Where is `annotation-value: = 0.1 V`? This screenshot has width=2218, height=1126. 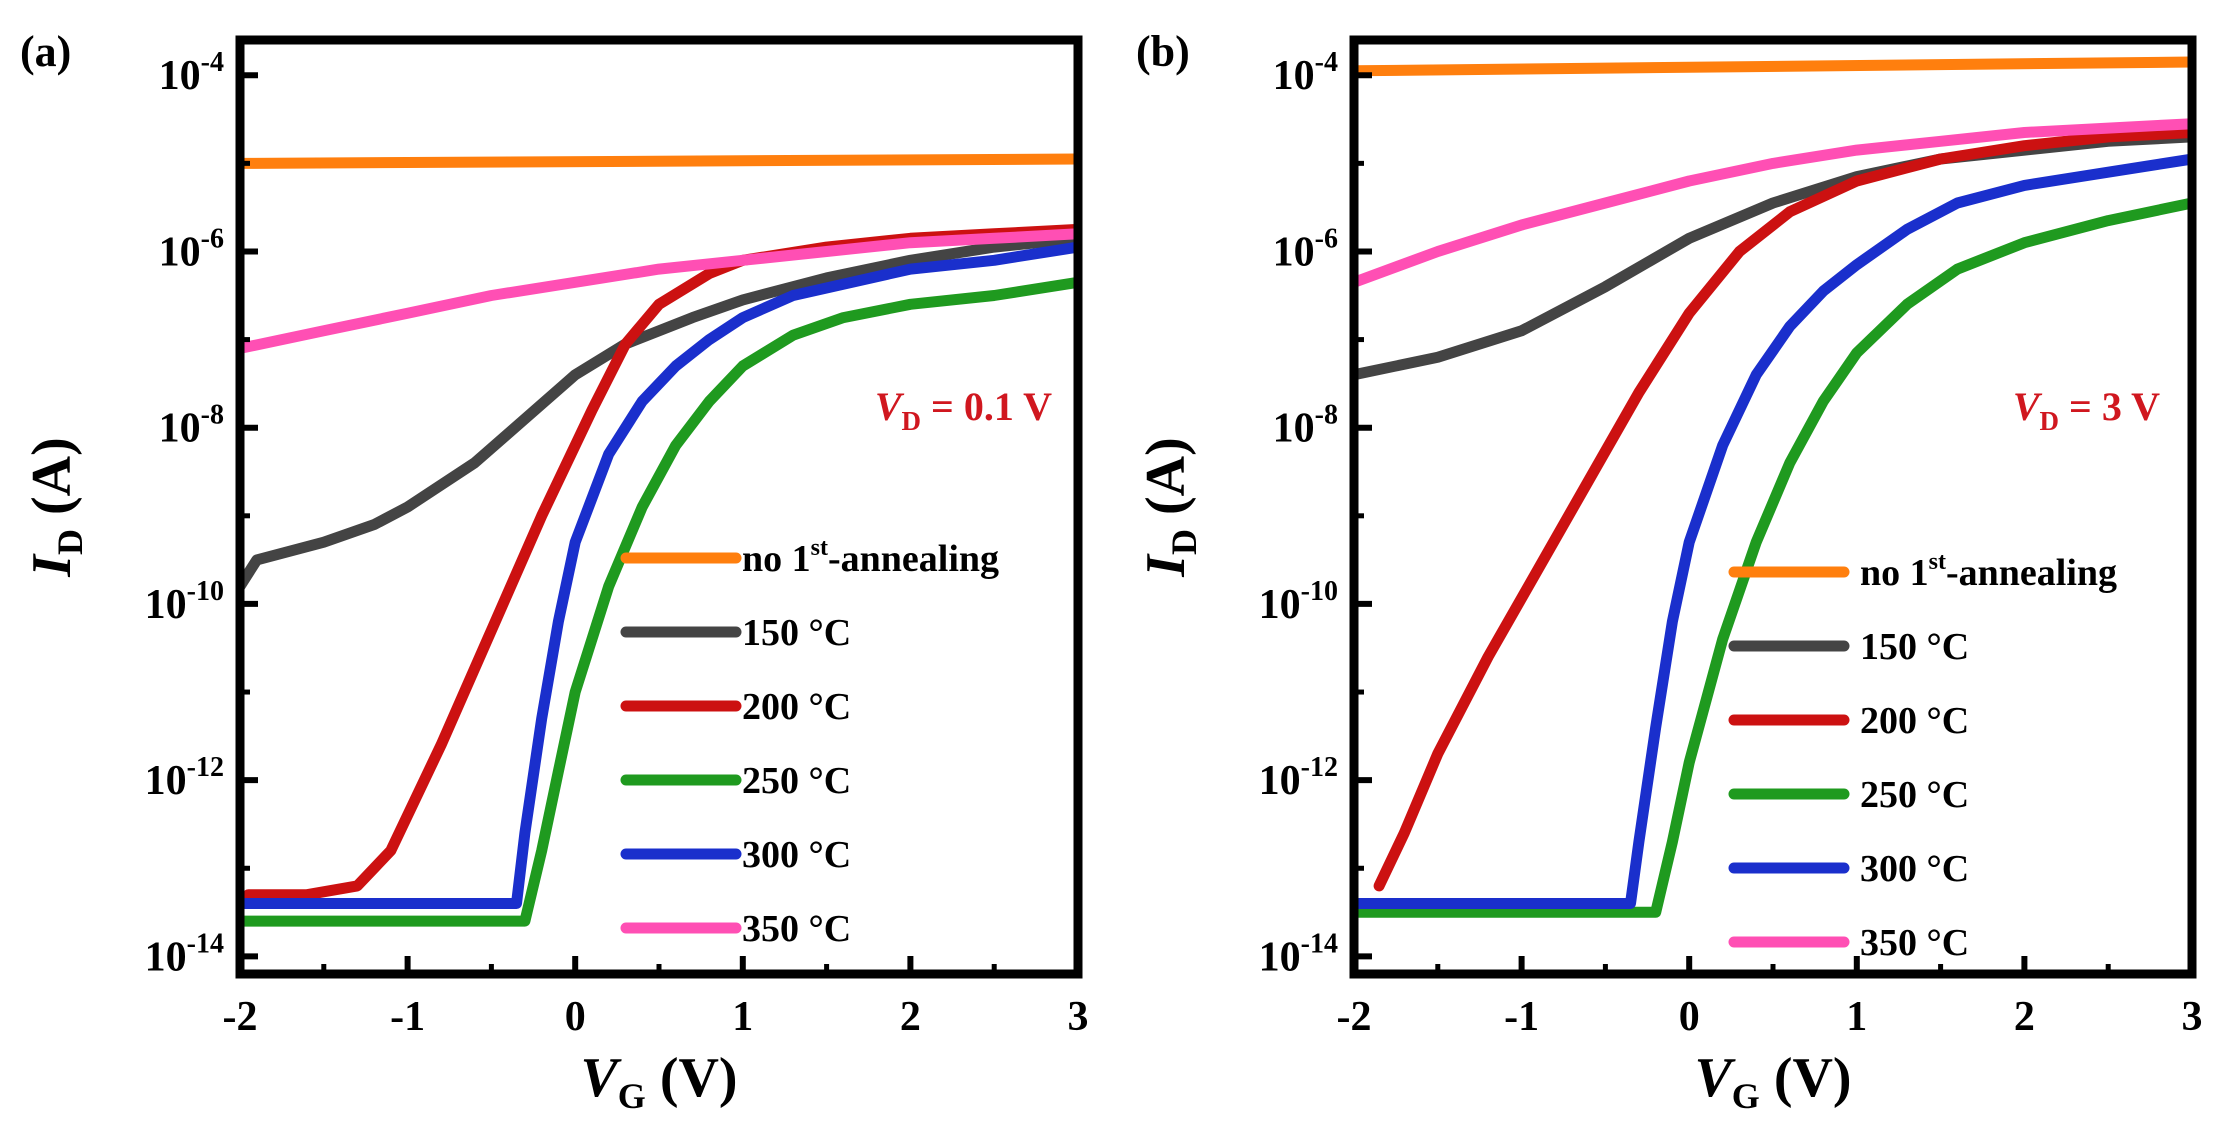
annotation-value: = 0.1 V is located at coordinates (986, 406).